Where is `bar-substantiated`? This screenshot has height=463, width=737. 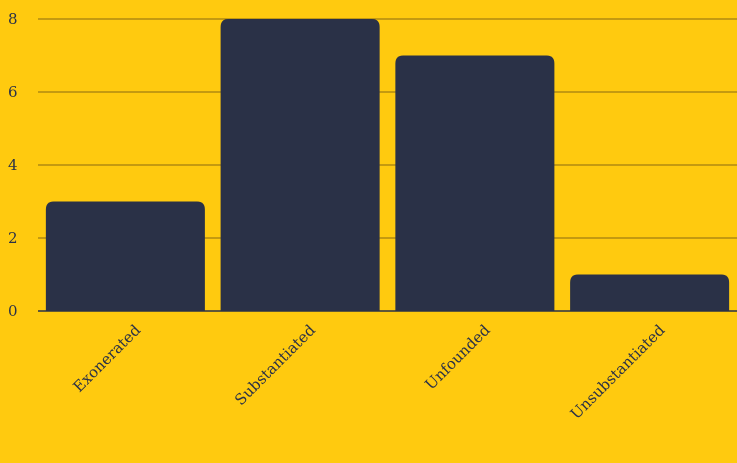 bar-substantiated is located at coordinates (300, 165).